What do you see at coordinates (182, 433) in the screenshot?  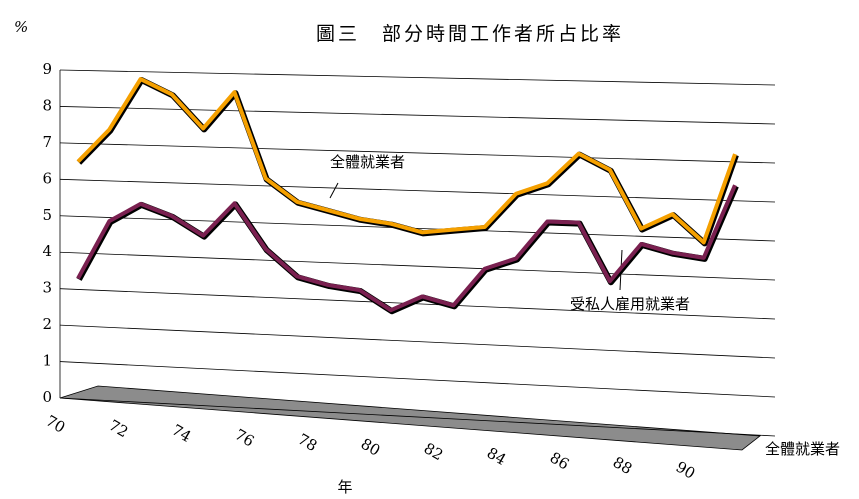 I see `x-tick-label: 74` at bounding box center [182, 433].